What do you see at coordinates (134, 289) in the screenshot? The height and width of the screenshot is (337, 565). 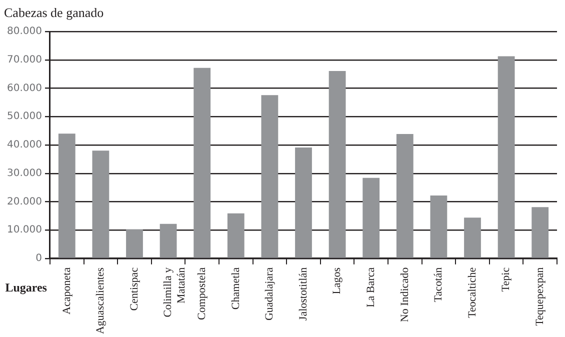 I see `x-tick-label: Centispac` at bounding box center [134, 289].